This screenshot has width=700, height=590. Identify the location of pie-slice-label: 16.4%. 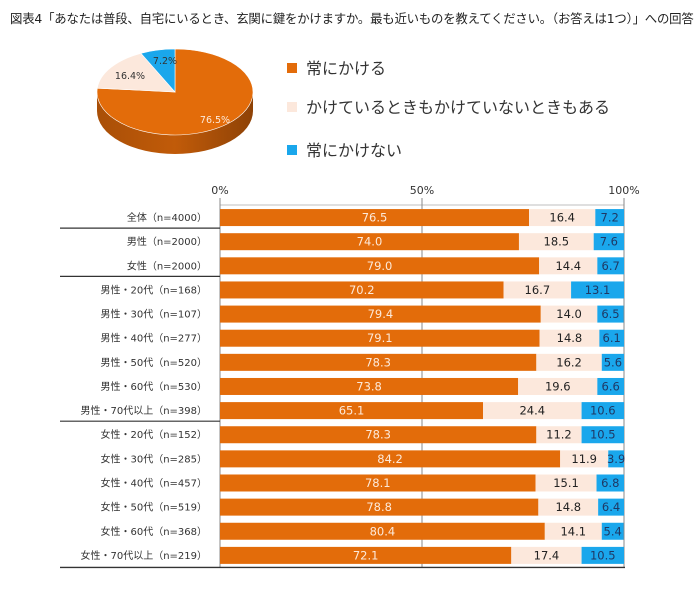
(130, 76).